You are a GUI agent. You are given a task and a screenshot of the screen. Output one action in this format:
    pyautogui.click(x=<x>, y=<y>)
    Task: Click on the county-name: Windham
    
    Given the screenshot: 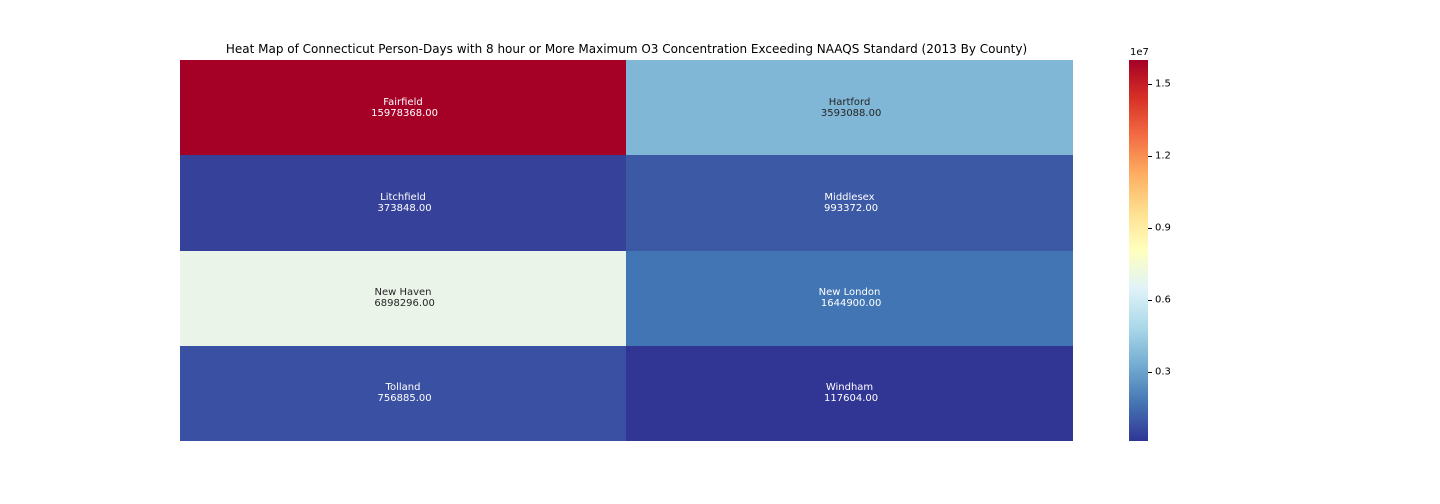 What is the action you would take?
    pyautogui.click(x=849, y=388)
    